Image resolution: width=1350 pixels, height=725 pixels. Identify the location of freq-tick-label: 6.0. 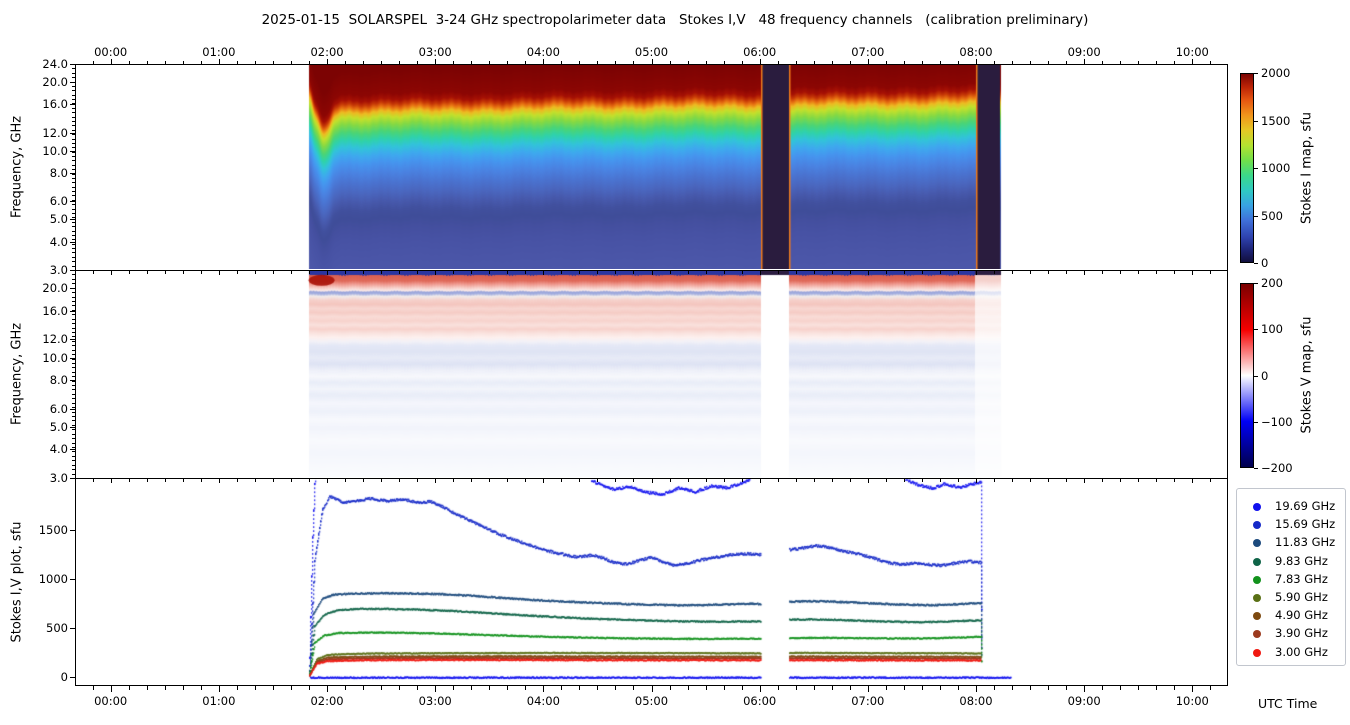
(58, 408).